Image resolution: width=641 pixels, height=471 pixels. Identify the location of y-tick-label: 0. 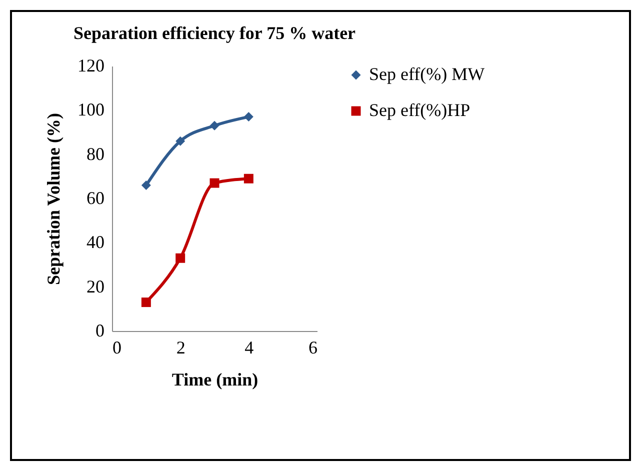
(100, 330).